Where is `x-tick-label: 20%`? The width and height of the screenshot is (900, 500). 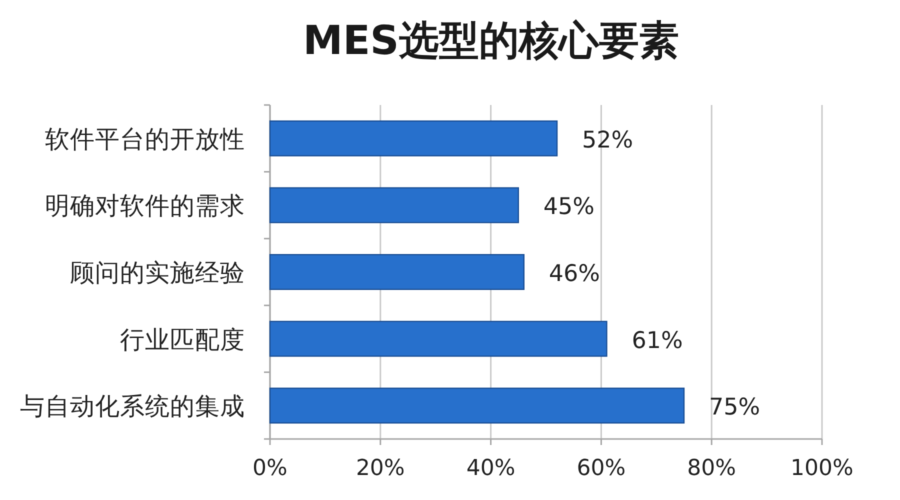 x-tick-label: 20% is located at coordinates (380, 468).